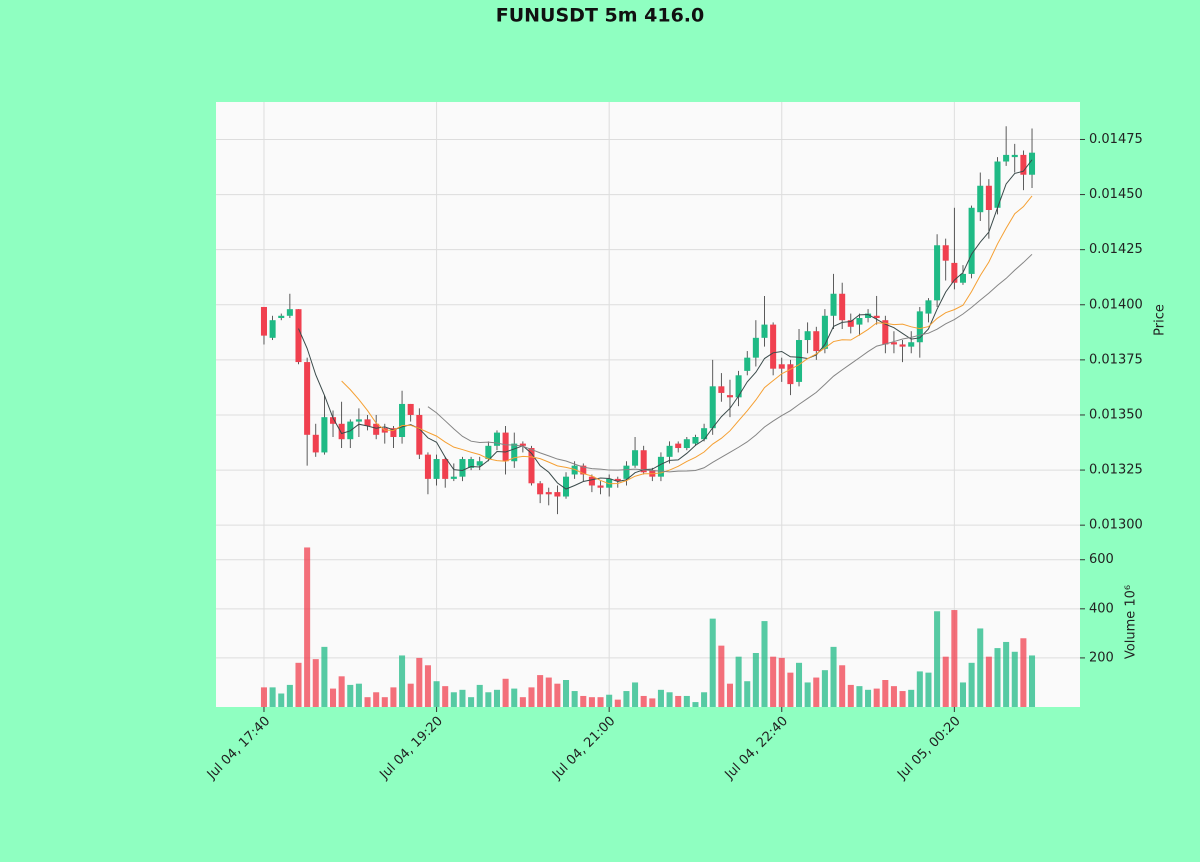  Describe the element at coordinates (1101, 657) in the screenshot. I see `volume-tick-label: 200` at that location.